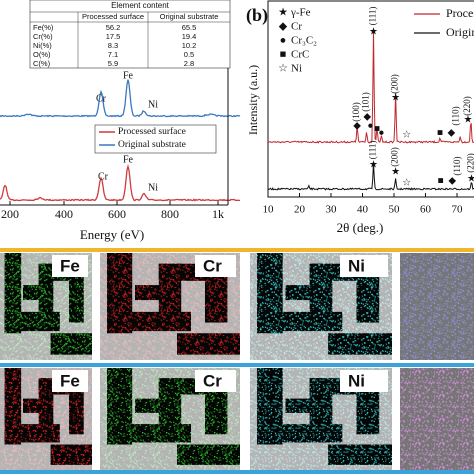 The image size is (474, 474). I want to click on phase-symbol: ●, so click(283, 41).